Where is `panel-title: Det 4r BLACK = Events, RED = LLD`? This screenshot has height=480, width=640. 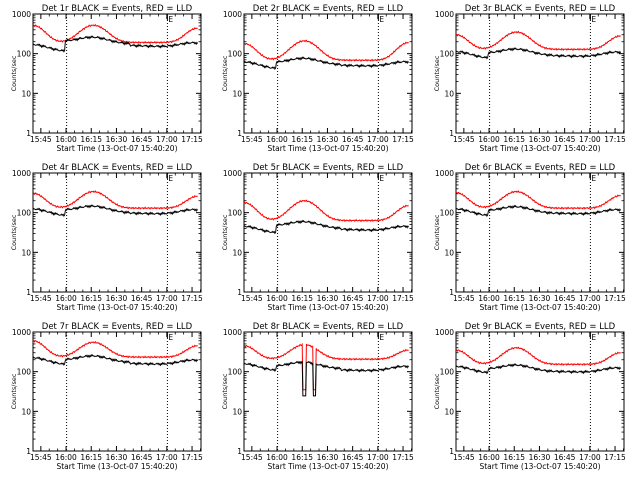
panel-title: Det 4r BLACK = Events, RED = LLD is located at coordinates (117, 168).